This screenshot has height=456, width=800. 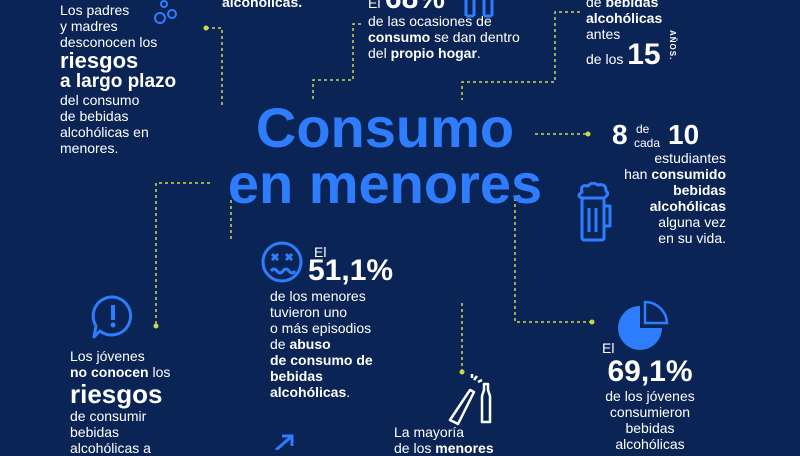 I want to click on dizzy-face-icon, so click(x=282, y=262).